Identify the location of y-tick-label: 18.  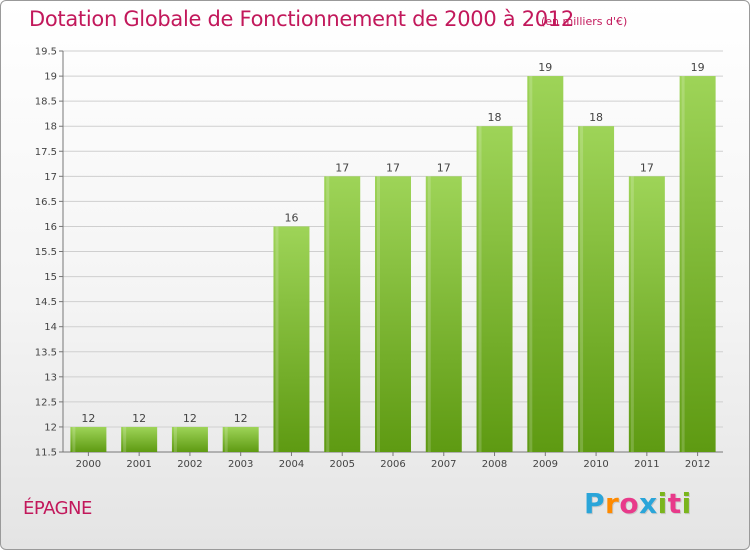
(50, 127).